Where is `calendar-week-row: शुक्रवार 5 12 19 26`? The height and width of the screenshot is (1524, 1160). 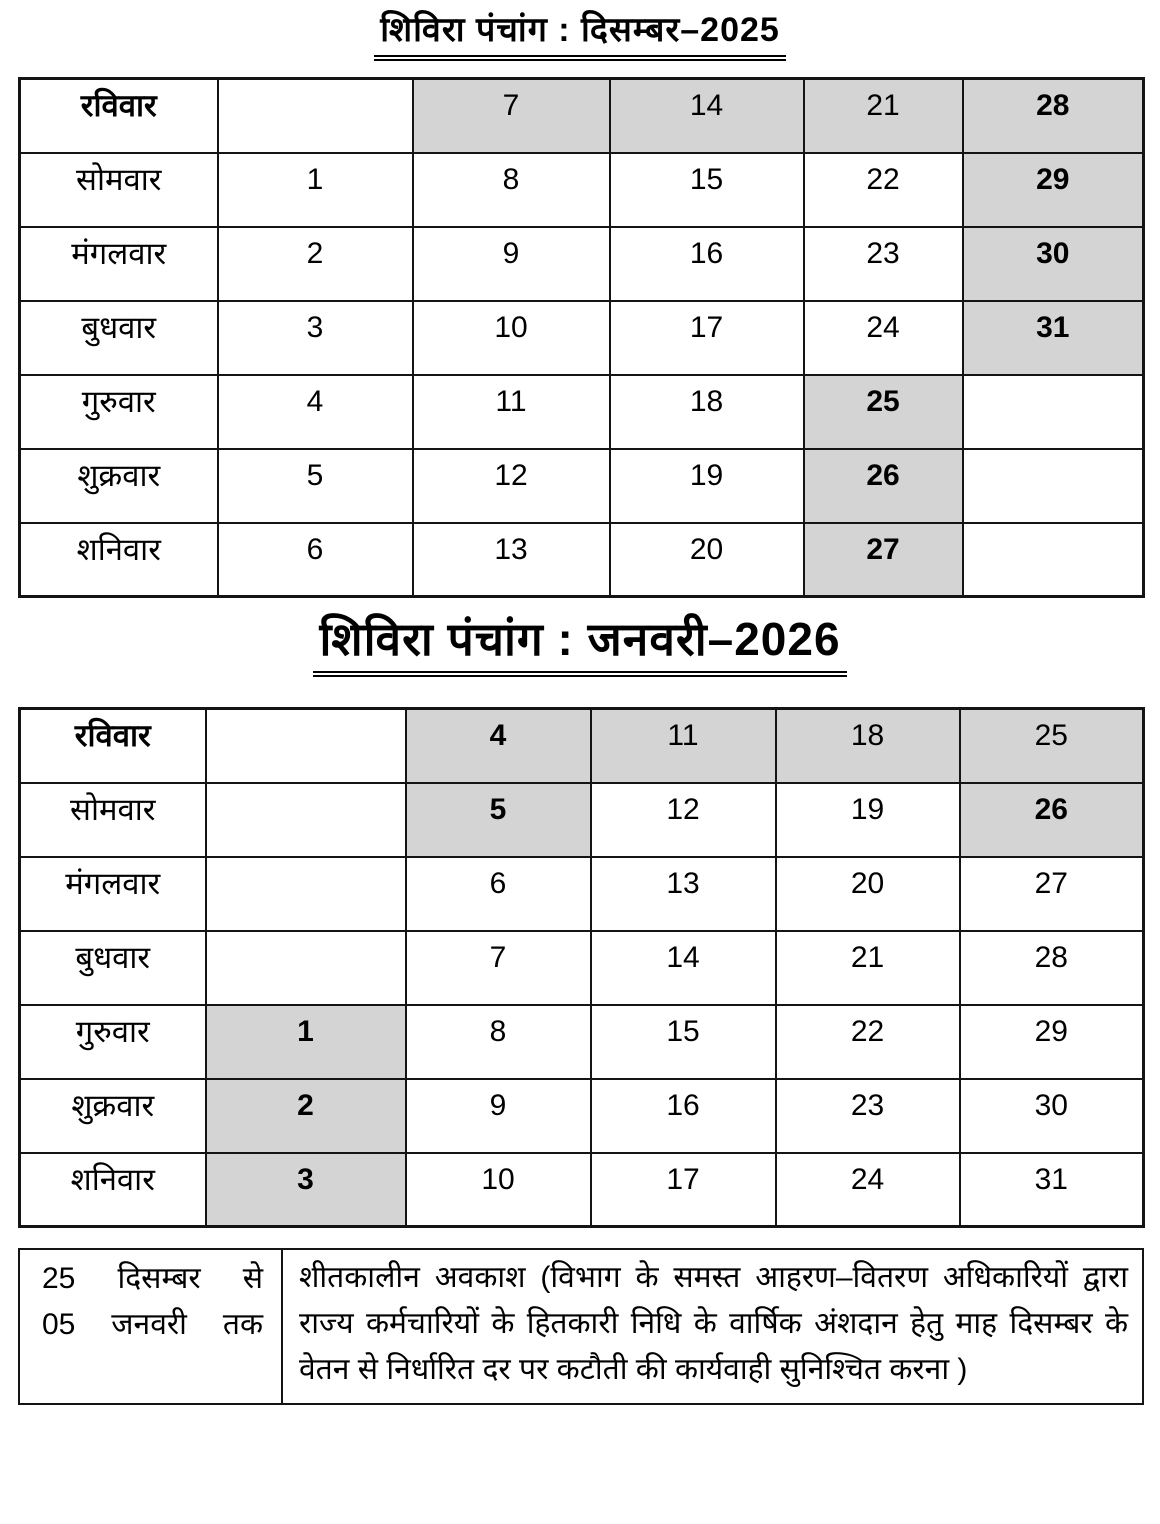
calendar-week-row: शुक्रवार 5 12 19 26 is located at coordinates (581, 485).